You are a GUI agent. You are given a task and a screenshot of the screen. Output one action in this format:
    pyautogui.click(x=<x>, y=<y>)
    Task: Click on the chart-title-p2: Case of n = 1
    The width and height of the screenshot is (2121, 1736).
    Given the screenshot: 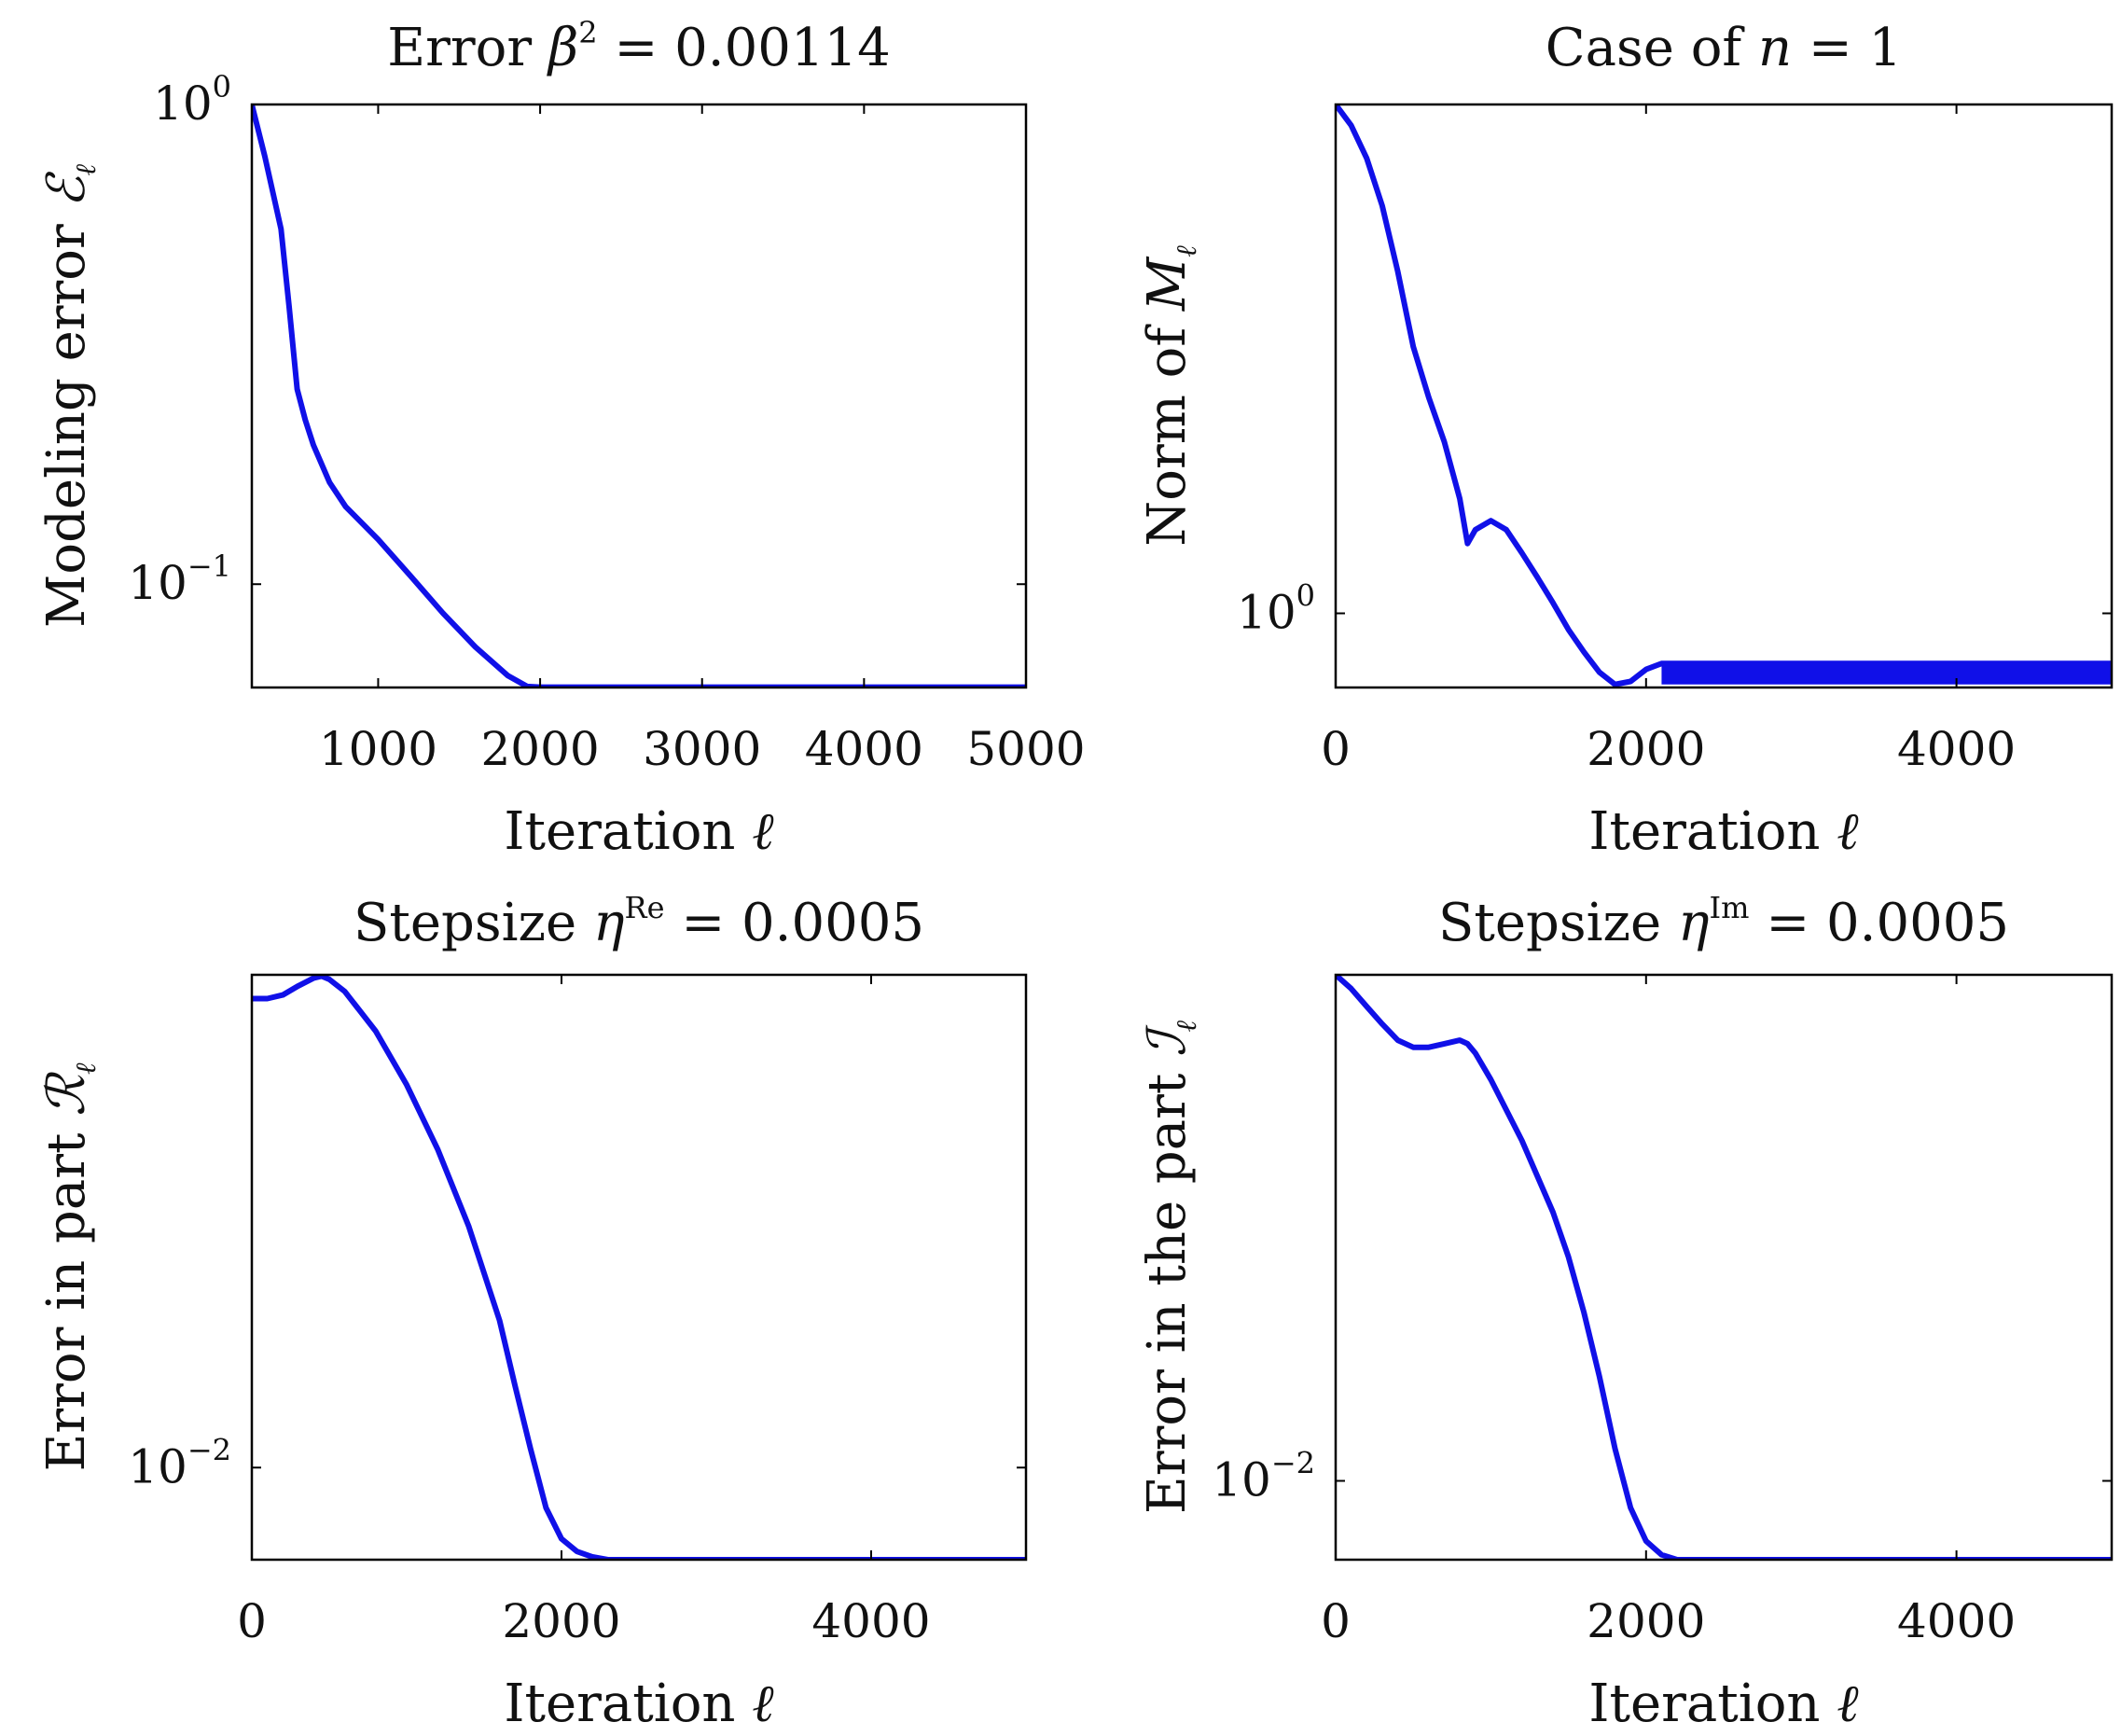 What is the action you would take?
    pyautogui.click(x=1724, y=48)
    